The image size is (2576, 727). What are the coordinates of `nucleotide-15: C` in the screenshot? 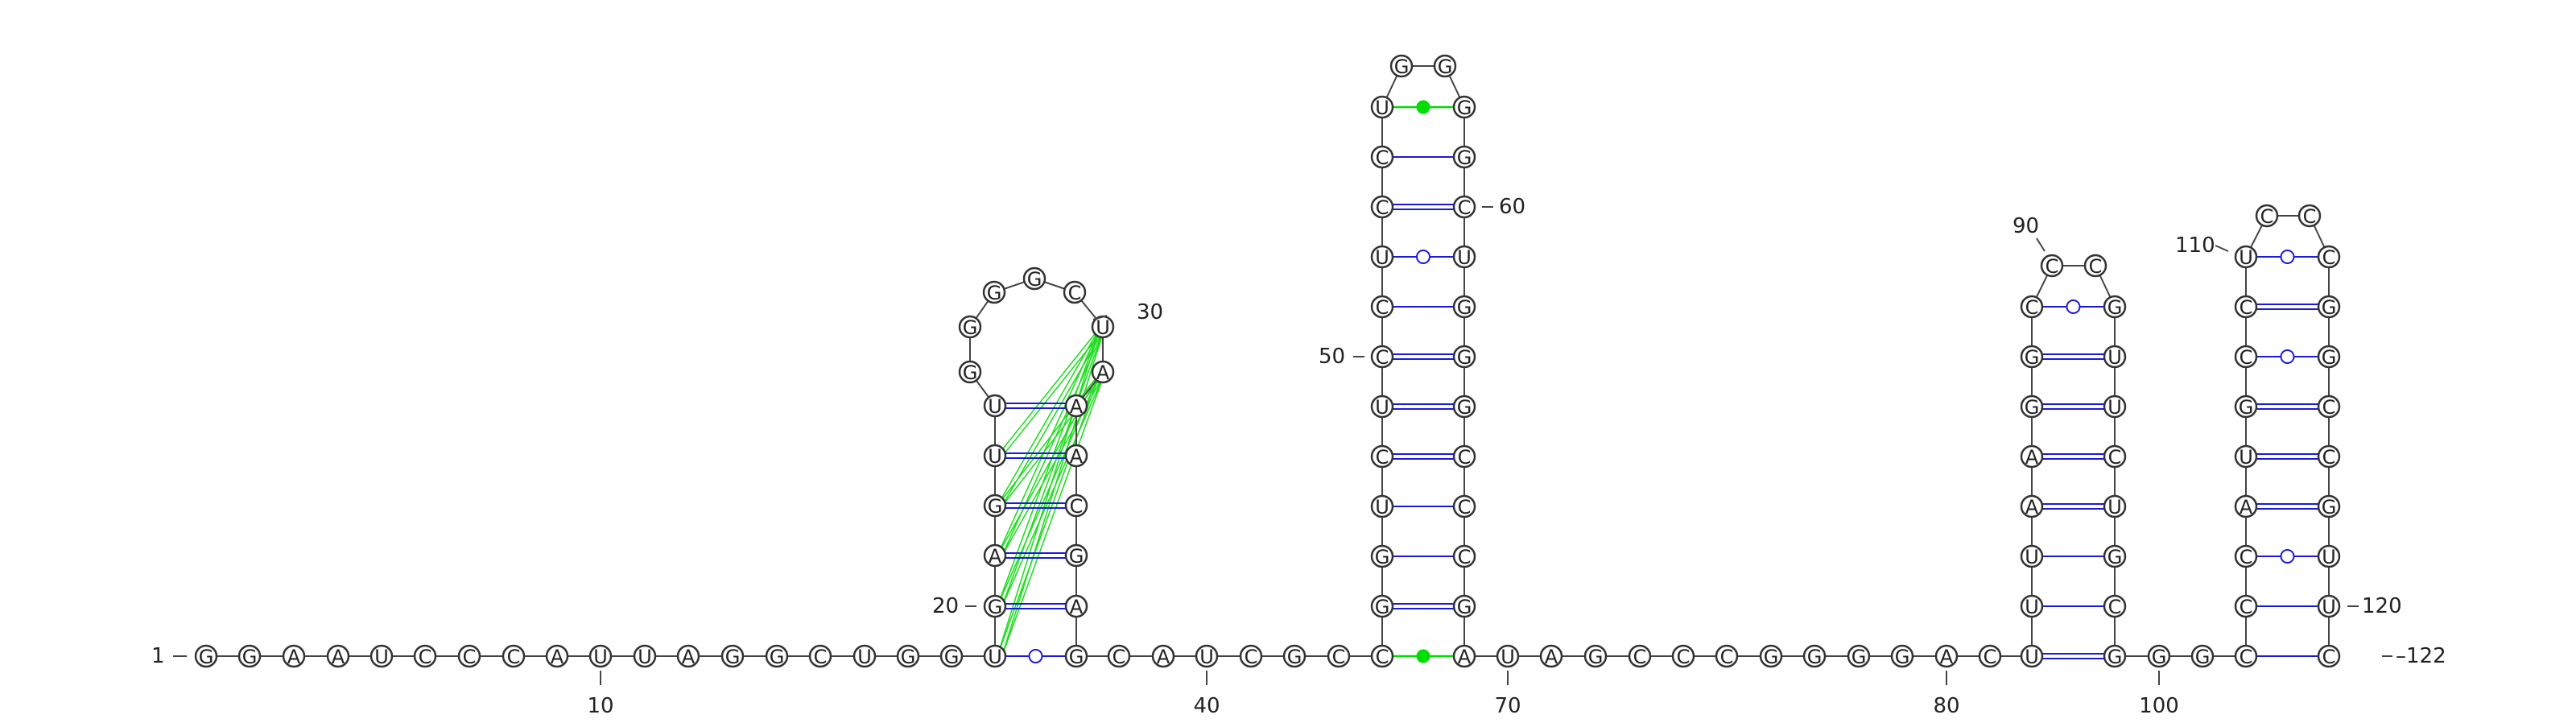 It's located at (820, 656).